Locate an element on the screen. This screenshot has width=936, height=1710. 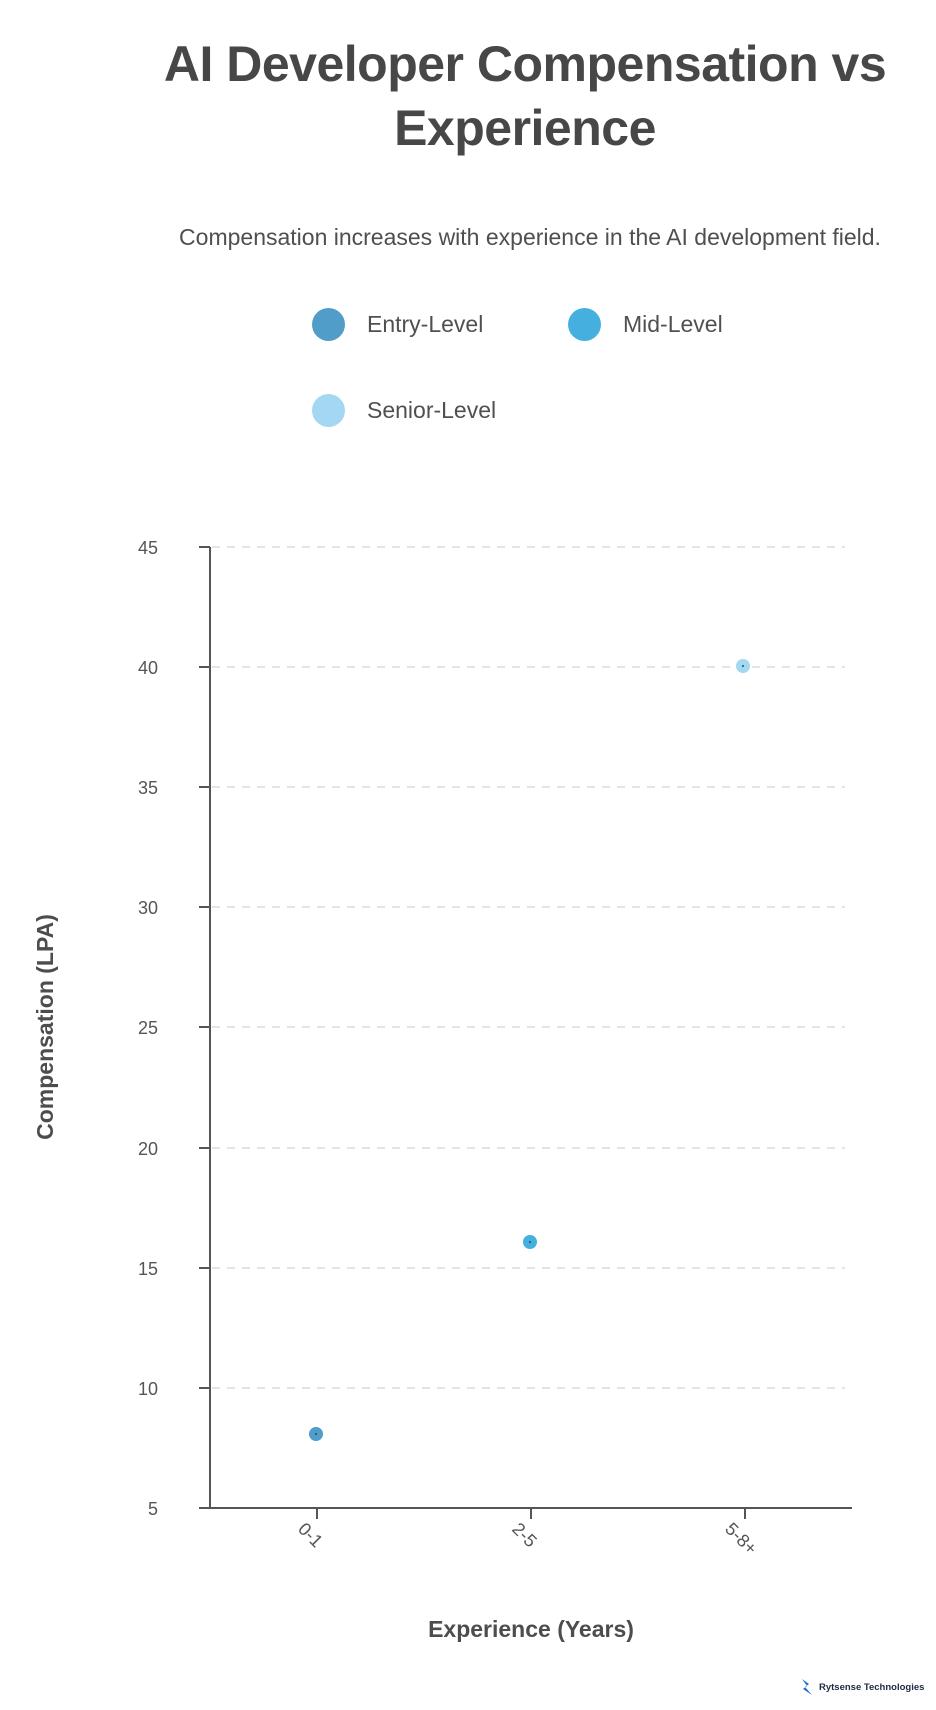
y-tick-labels: 45 40 35 30 25 20 15 10 5 is located at coordinates (148, 1028).